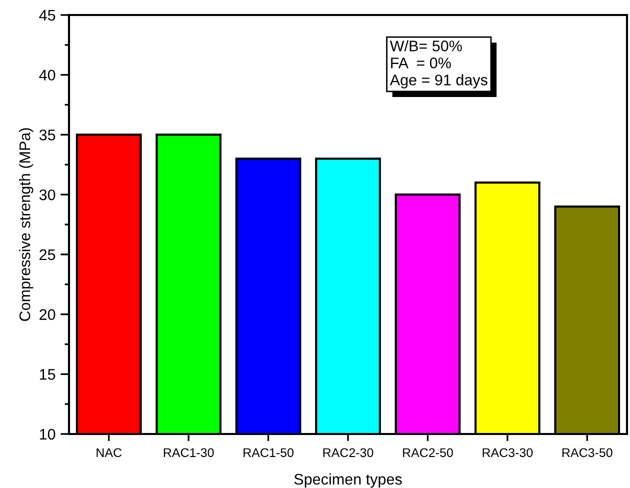 This screenshot has height=488, width=630. I want to click on annotation: W/B= 50% FA = 0% Age = 91 days, so click(439, 64).